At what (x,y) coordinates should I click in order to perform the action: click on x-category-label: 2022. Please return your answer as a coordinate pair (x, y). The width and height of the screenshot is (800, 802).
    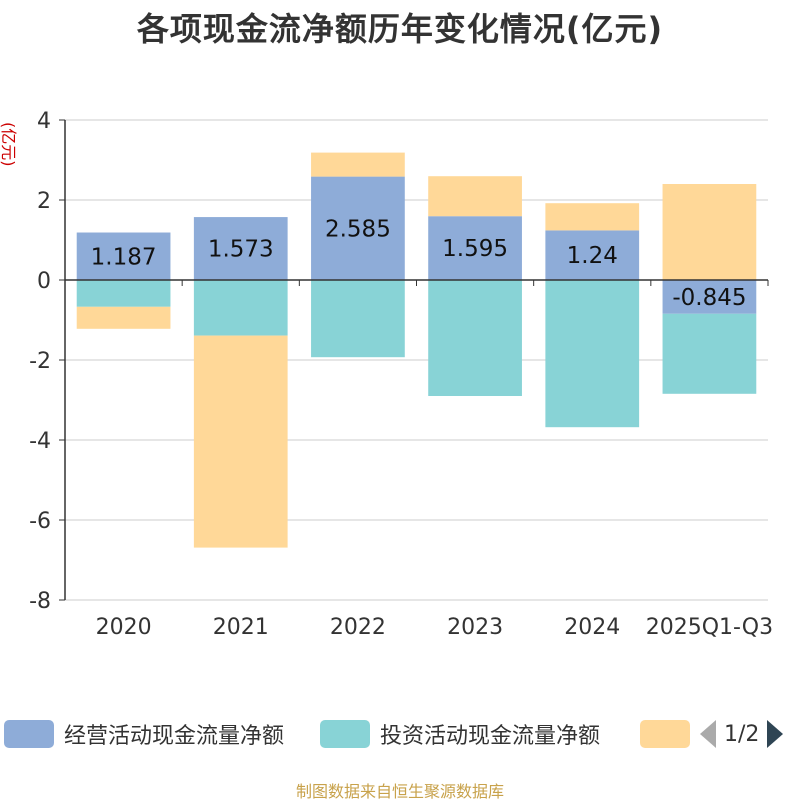
    Looking at the image, I should click on (358, 627).